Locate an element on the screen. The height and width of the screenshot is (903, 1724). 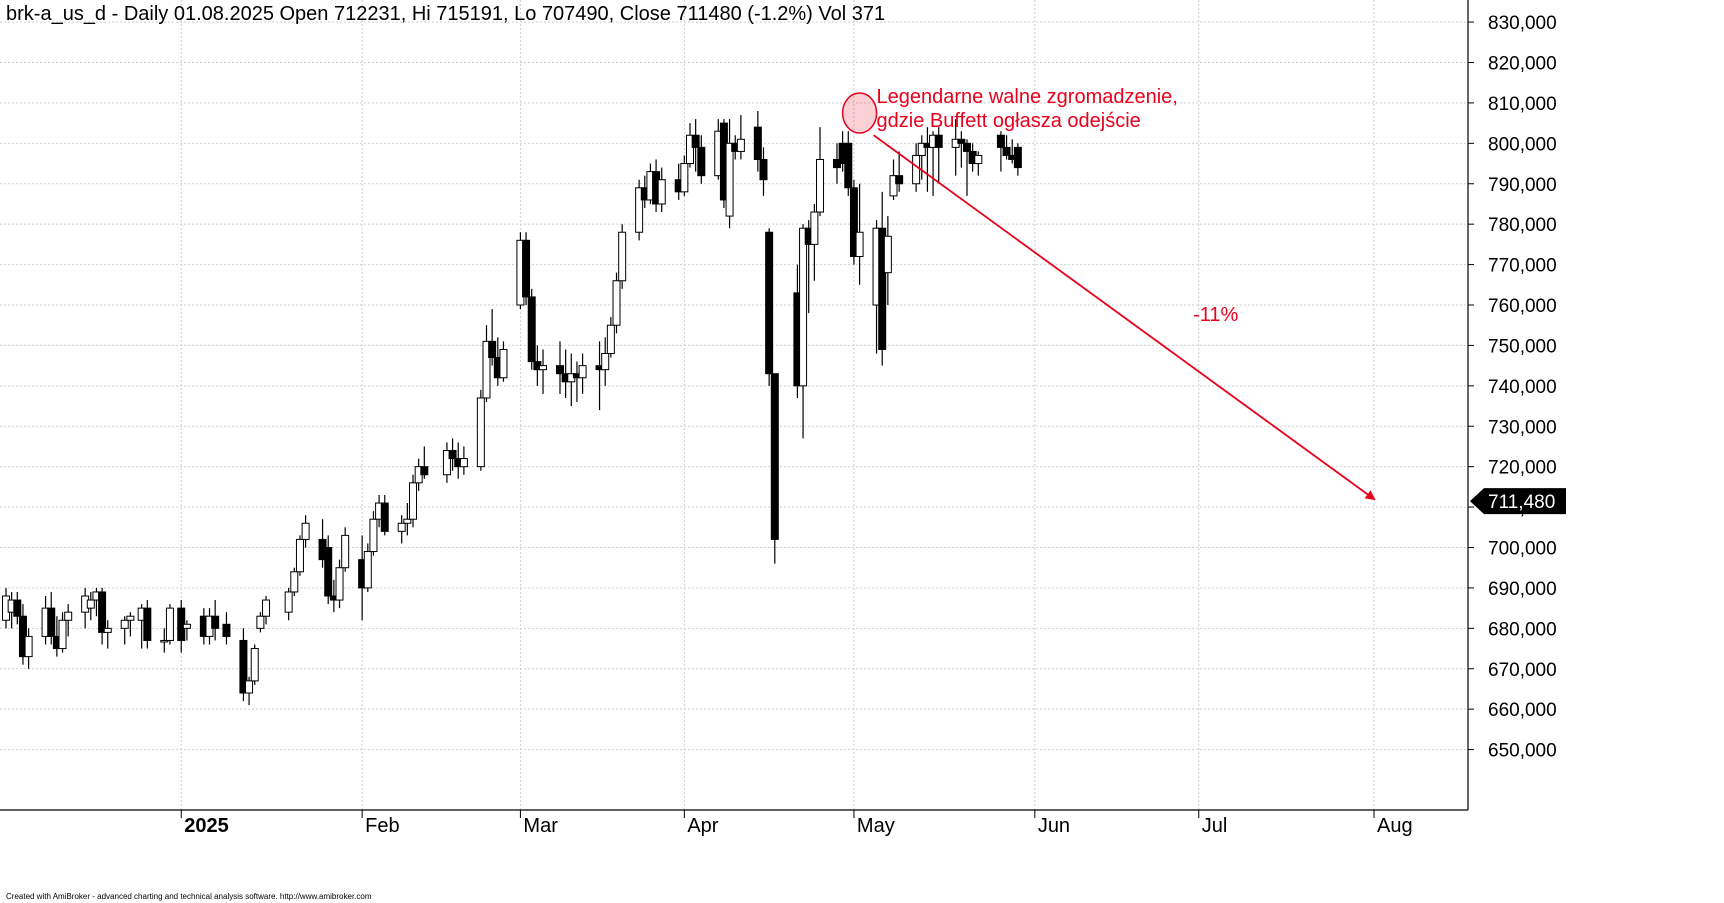
x-tick-label: May is located at coordinates (876, 826).